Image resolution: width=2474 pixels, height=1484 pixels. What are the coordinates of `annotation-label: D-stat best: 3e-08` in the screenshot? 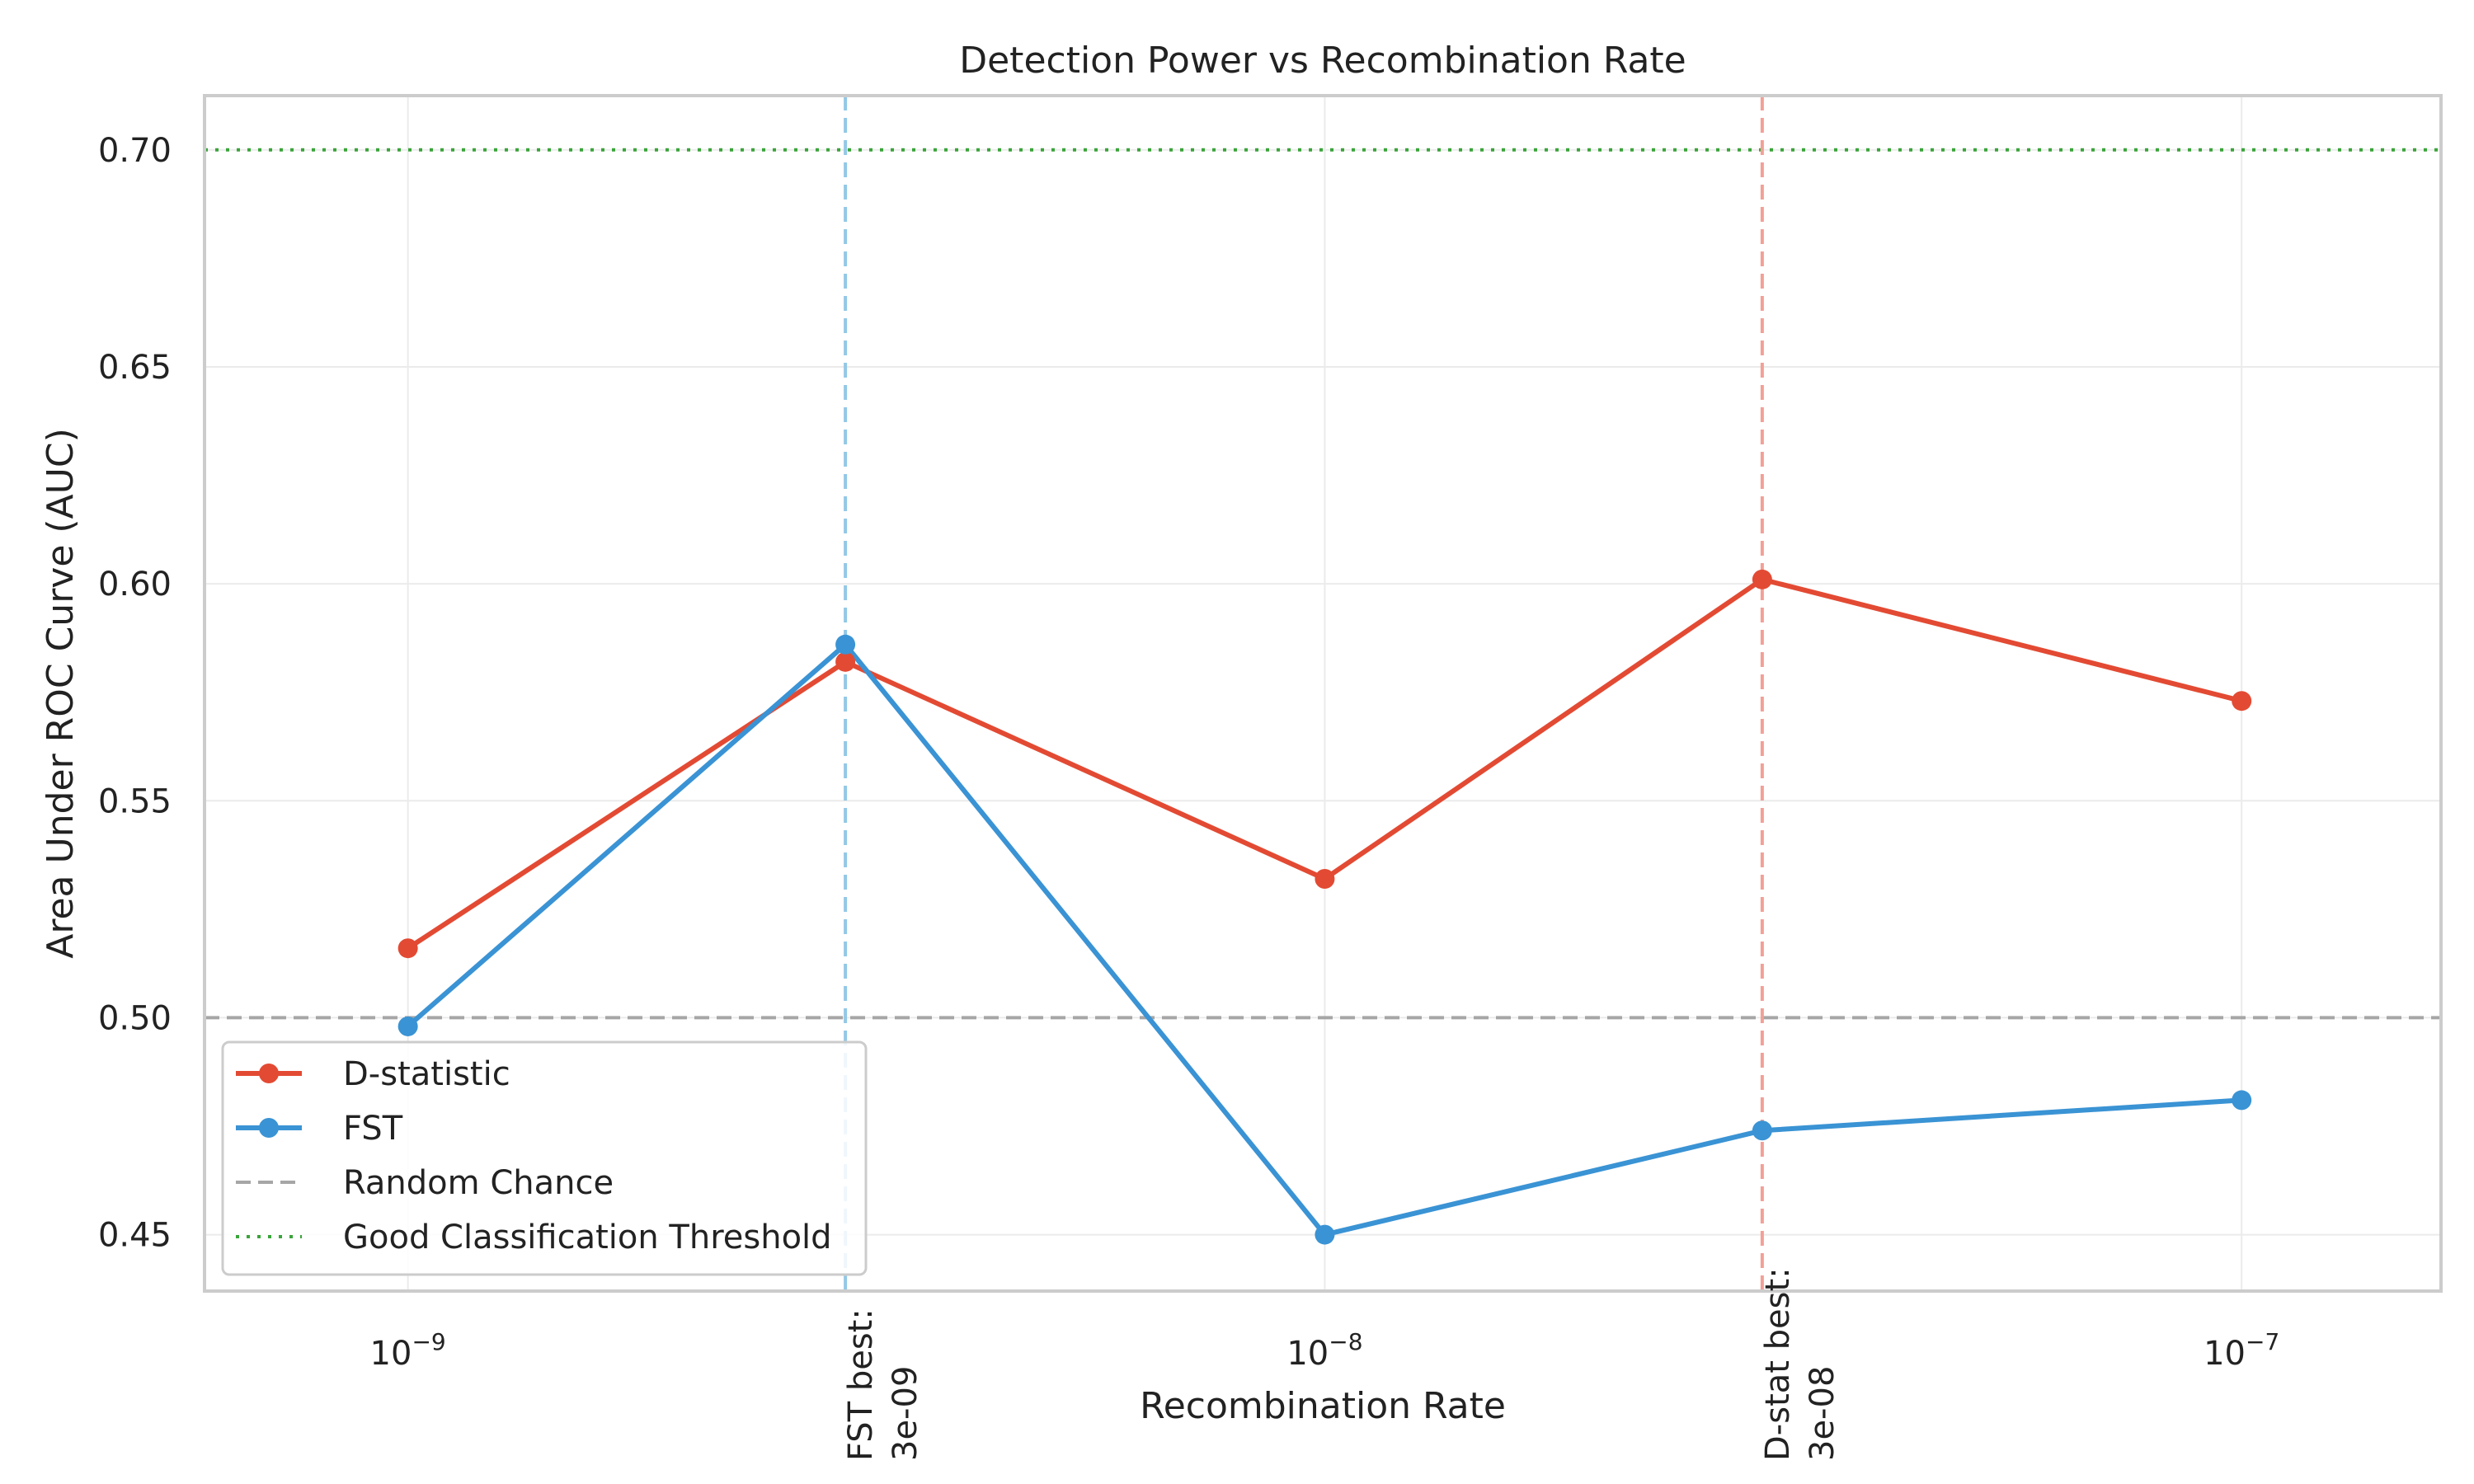 It's located at (1800, 1364).